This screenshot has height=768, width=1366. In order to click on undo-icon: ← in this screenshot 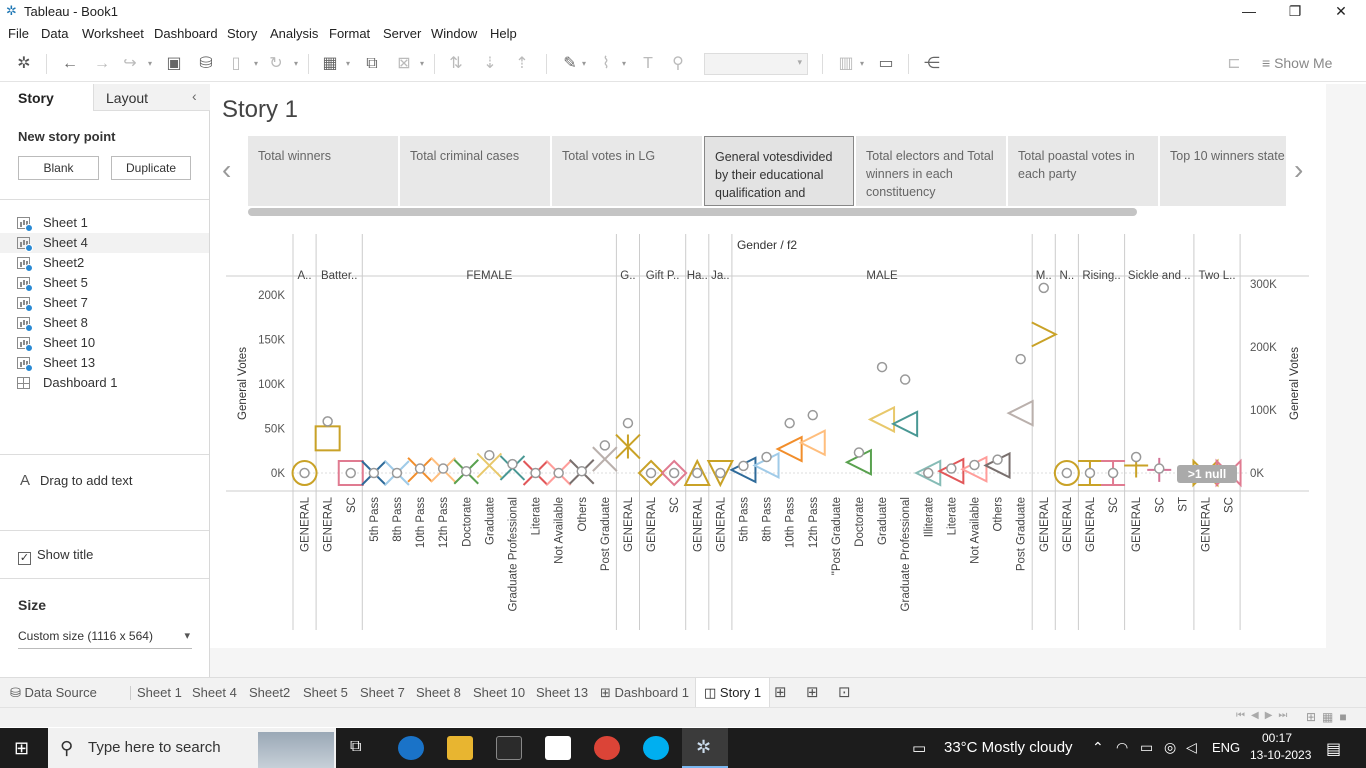, I will do `click(70, 63)`.